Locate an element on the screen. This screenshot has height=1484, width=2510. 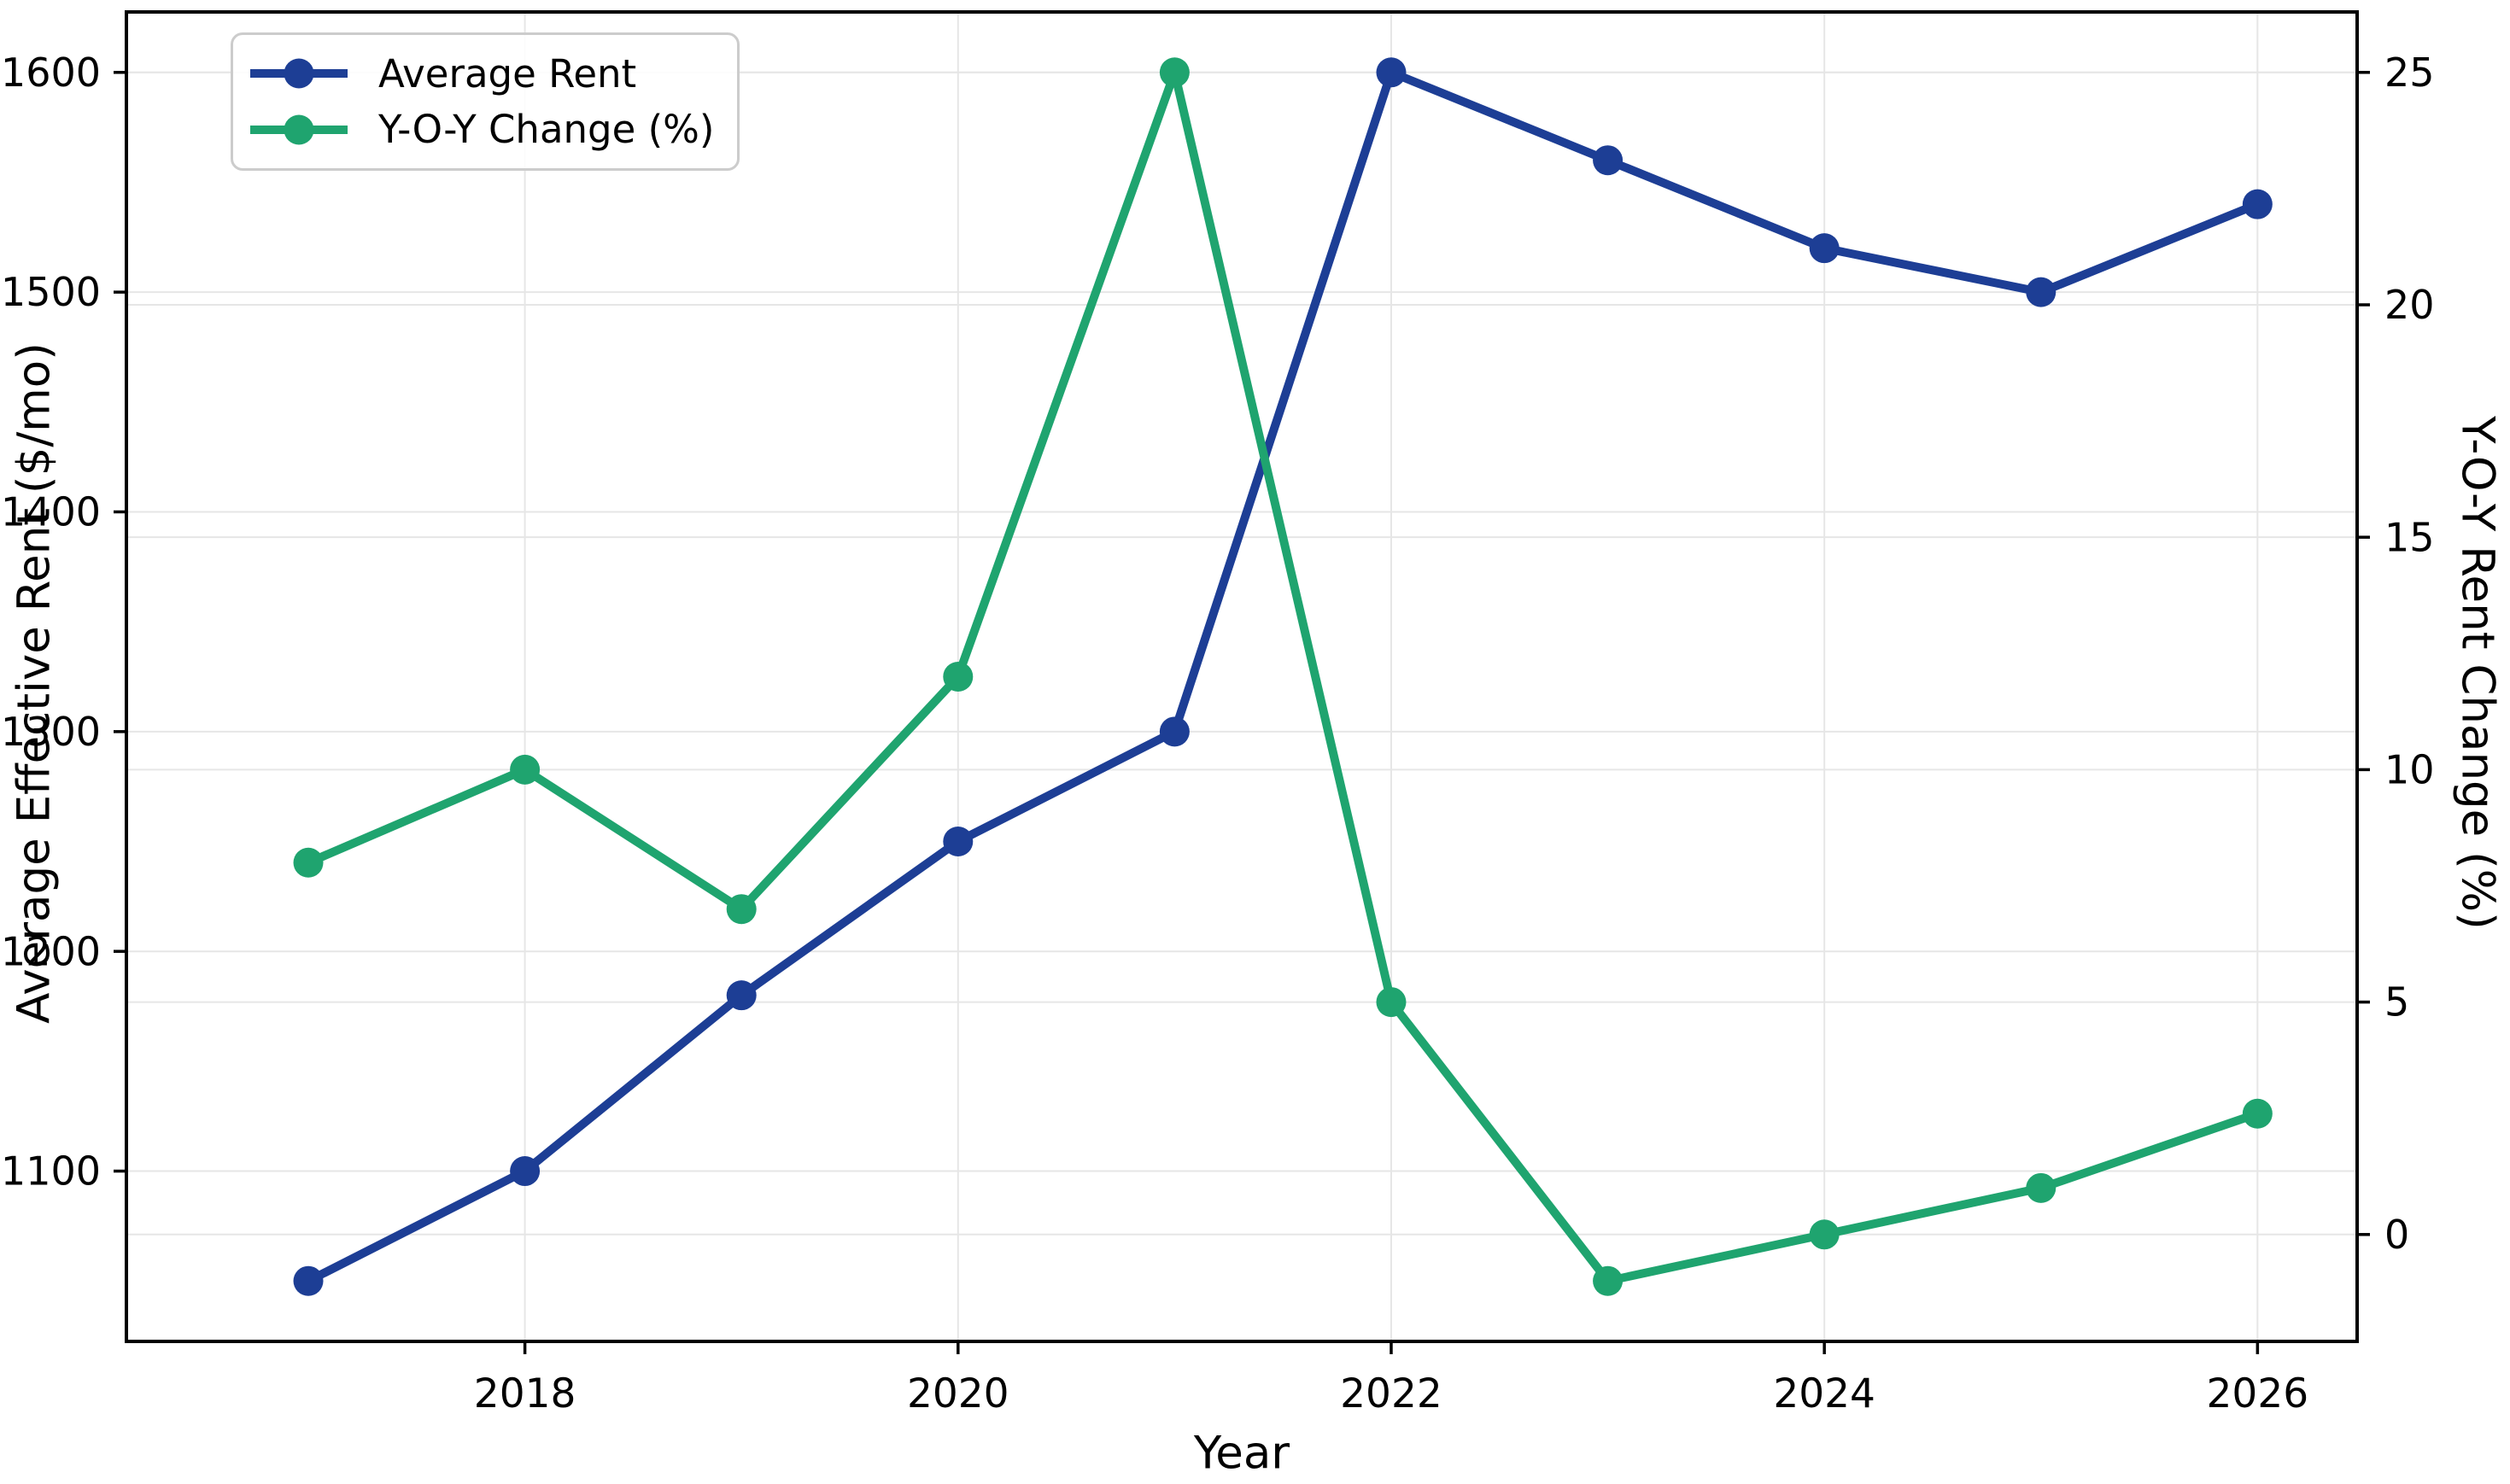
legend-label-average-rent: Average Rent is located at coordinates (507, 73).